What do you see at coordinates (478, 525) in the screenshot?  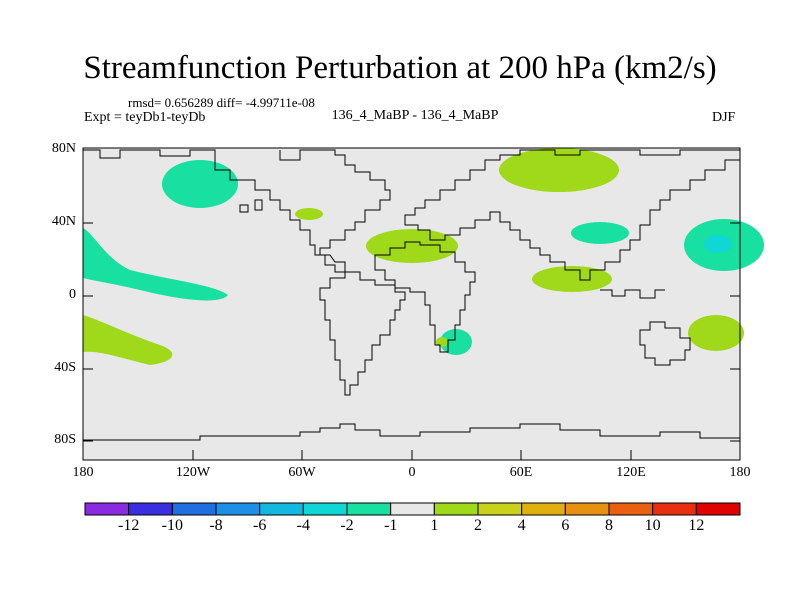 I see `colorbar-label: 2` at bounding box center [478, 525].